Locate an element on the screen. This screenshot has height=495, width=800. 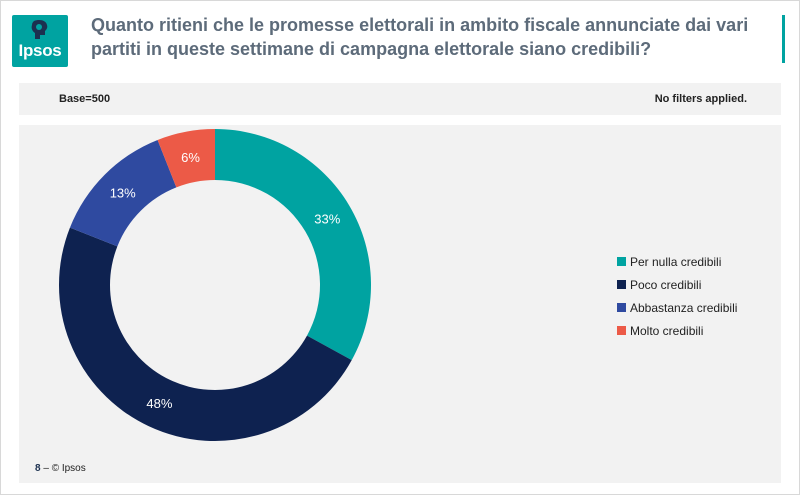
legend-label: Poco credibili is located at coordinates (666, 284).